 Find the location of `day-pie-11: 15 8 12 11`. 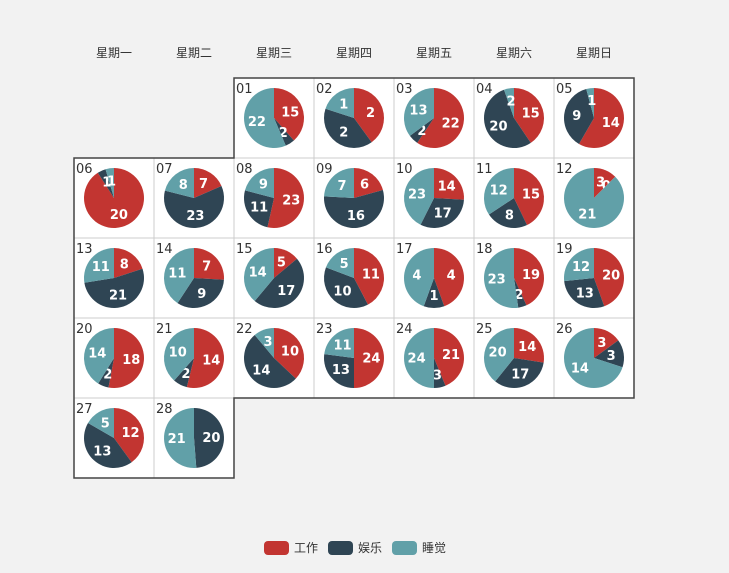

day-pie-11: 15 8 12 11 is located at coordinates (510, 195).